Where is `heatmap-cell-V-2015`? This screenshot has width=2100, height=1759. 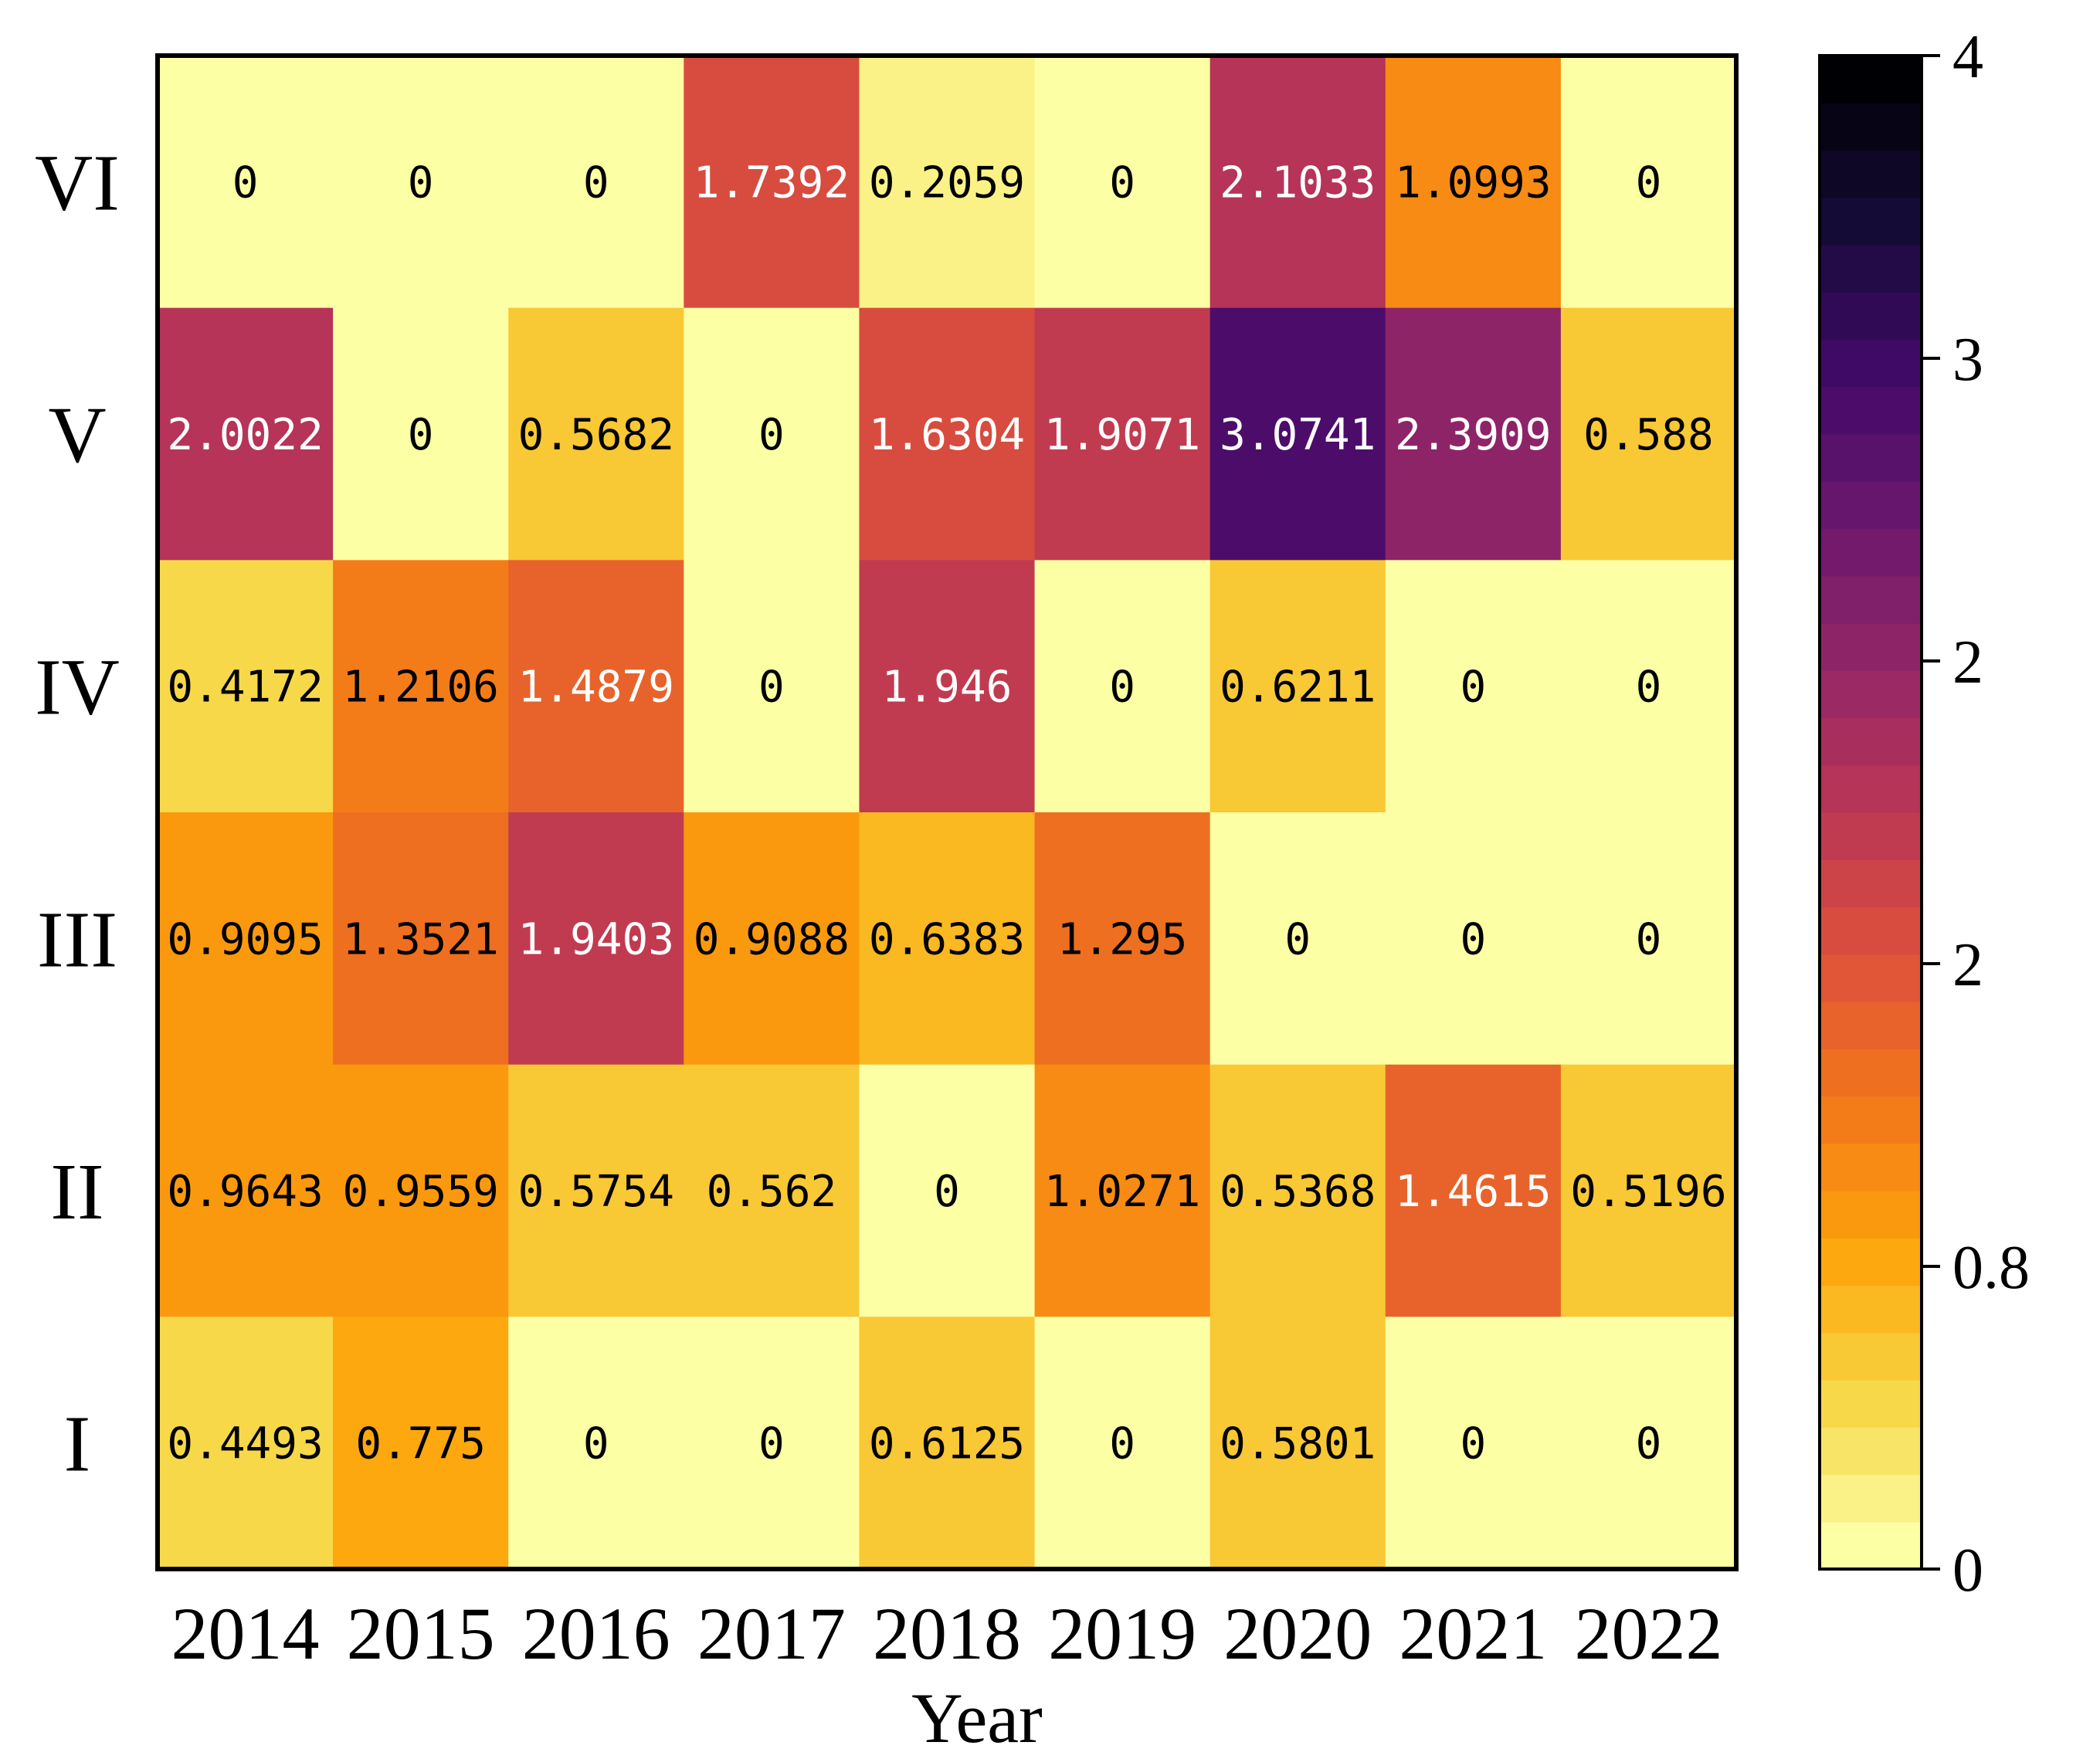 heatmap-cell-V-2015 is located at coordinates (421, 434).